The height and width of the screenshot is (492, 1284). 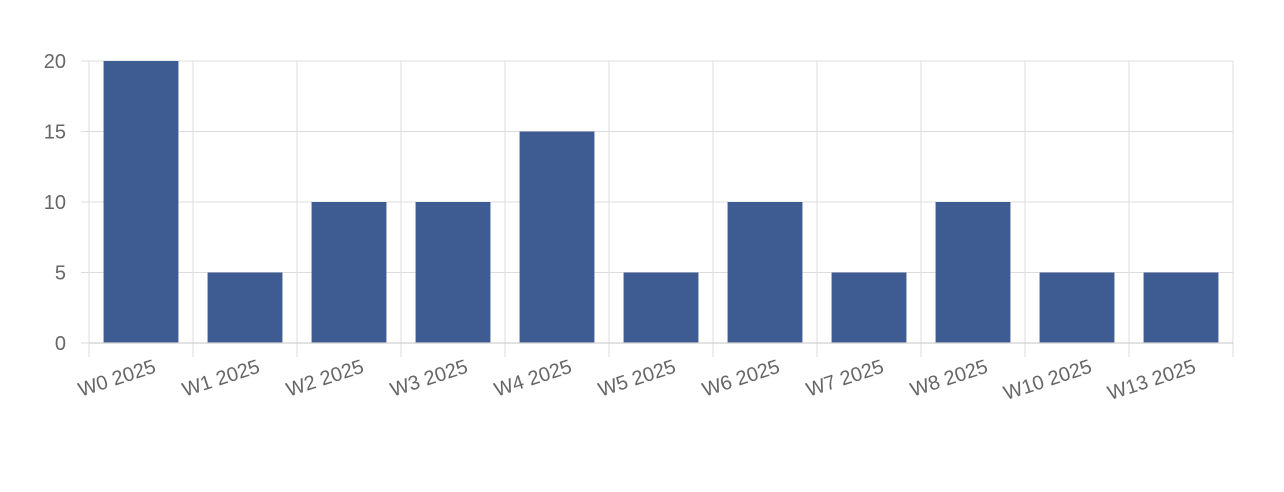 What do you see at coordinates (221, 379) in the screenshot?
I see `x-tick-label: W1 2025` at bounding box center [221, 379].